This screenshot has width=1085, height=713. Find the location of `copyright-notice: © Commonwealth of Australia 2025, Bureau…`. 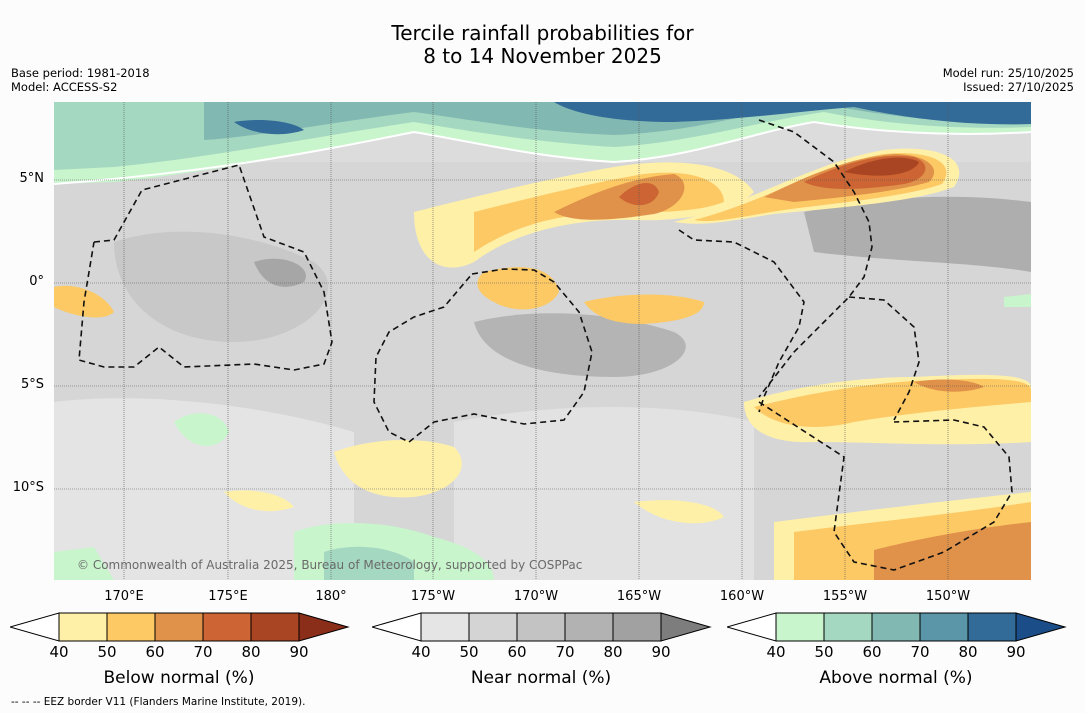

copyright-notice: © Commonwealth of Australia 2025, Bureau… is located at coordinates (330, 565).